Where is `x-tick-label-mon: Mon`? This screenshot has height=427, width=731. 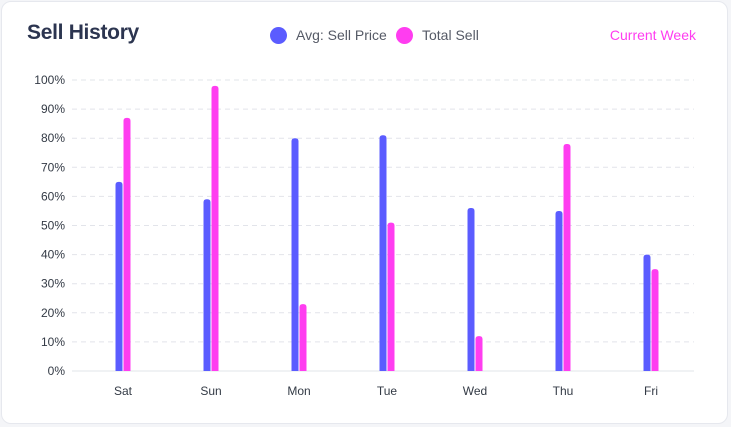 x-tick-label-mon: Mon is located at coordinates (298, 391).